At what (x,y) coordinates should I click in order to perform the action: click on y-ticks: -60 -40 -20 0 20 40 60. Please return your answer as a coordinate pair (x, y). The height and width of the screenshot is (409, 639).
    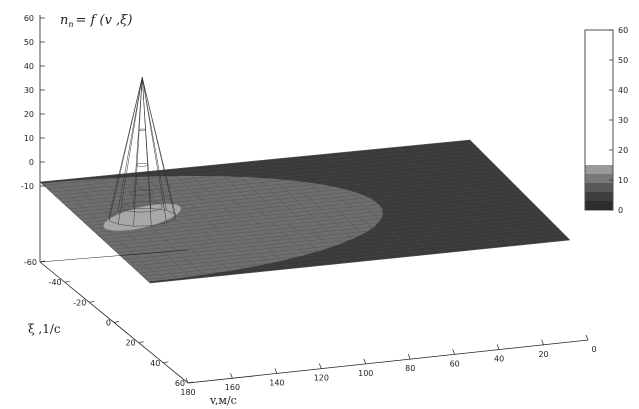
    Looking at the image, I should click on (109, 323).